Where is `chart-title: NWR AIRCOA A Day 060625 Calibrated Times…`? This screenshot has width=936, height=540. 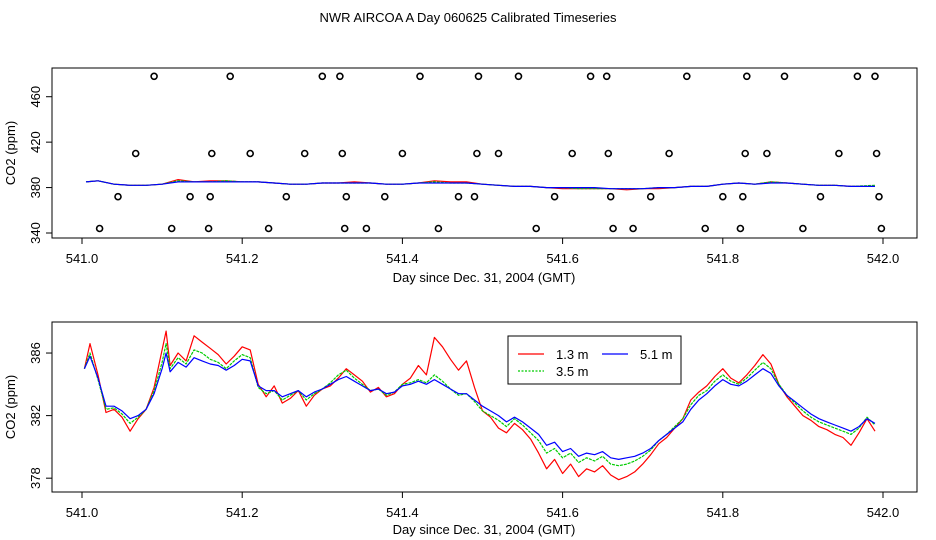 chart-title: NWR AIRCOA A Day 060625 Calibrated Times… is located at coordinates (468, 17).